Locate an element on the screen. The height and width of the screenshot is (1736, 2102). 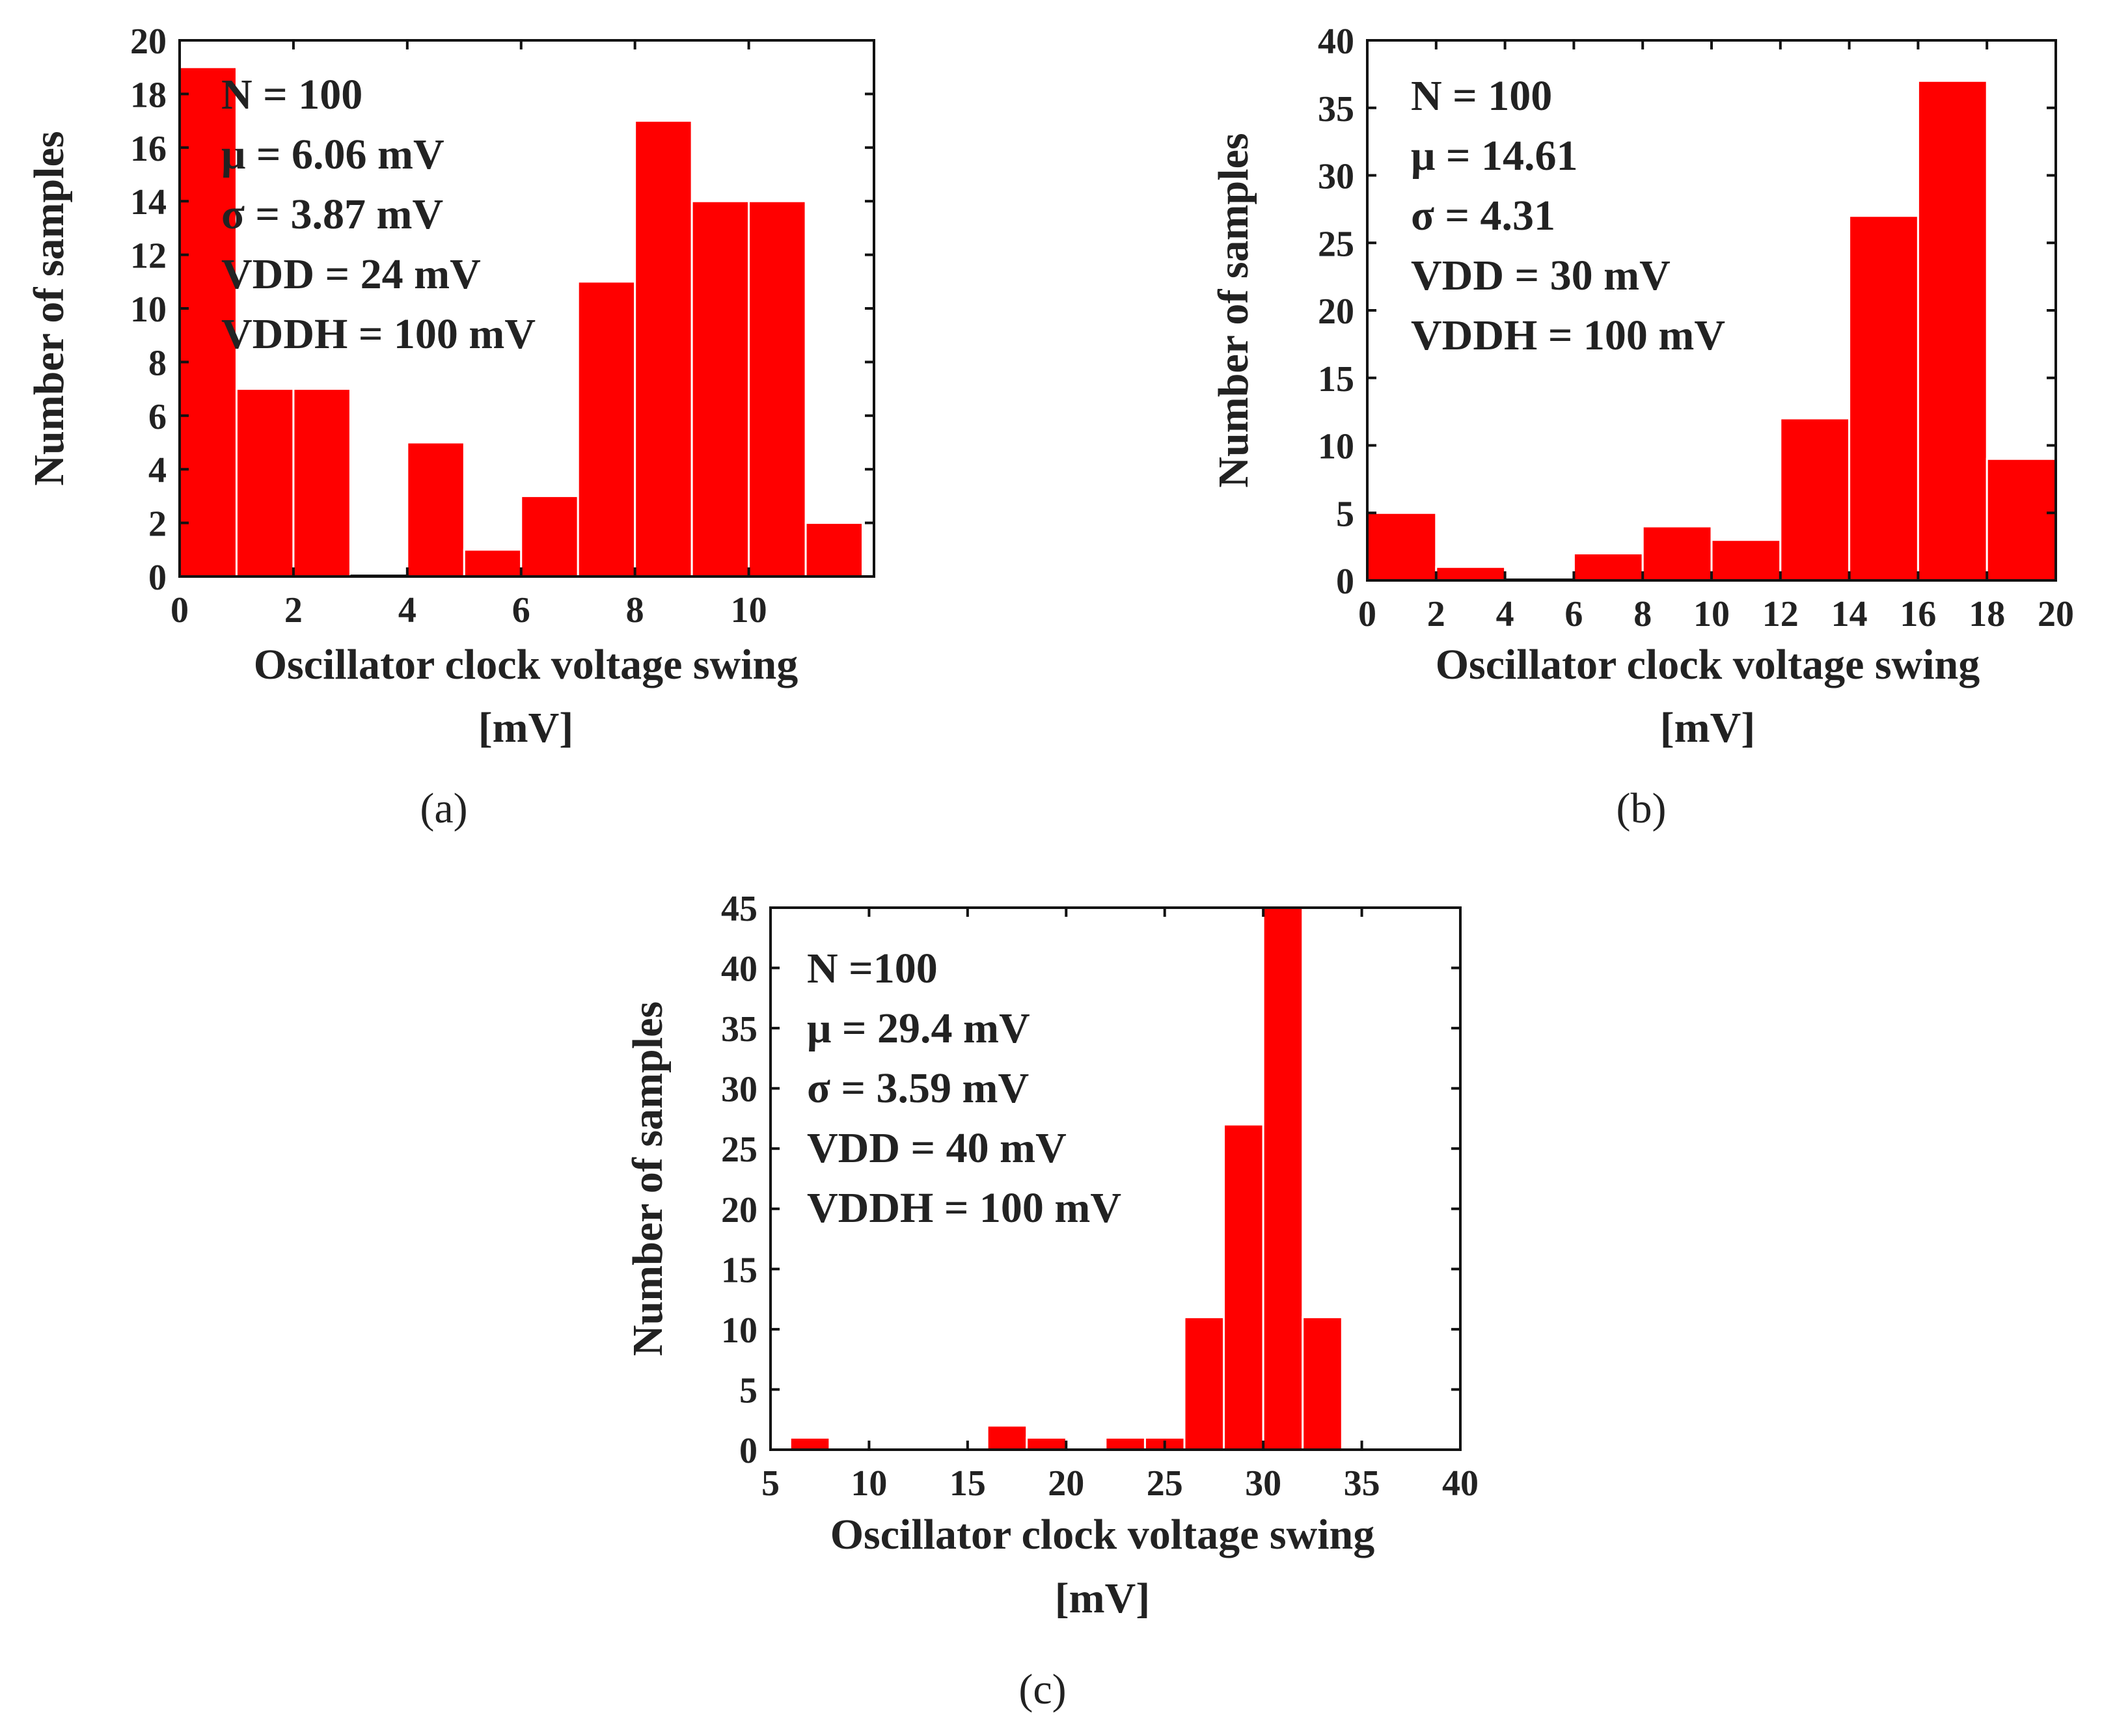
y-tick-label: 45 is located at coordinates (740, 909).